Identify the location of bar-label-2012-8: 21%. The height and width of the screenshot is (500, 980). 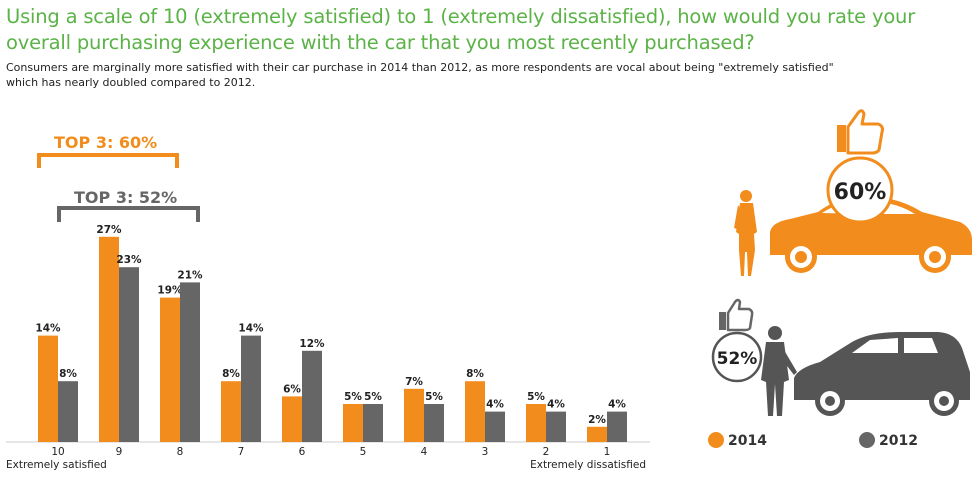
(190, 275).